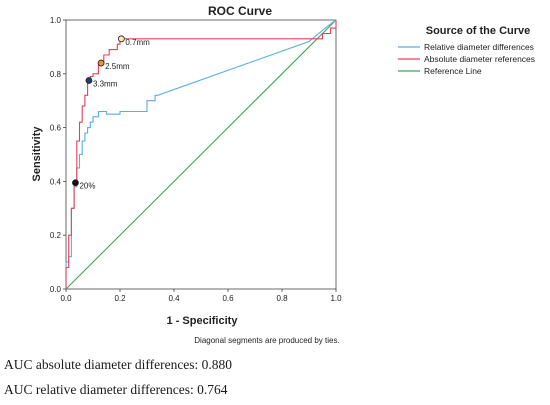 Image resolution: width=550 pixels, height=405 pixels. I want to click on legend-entry: Reference Line, so click(453, 71).